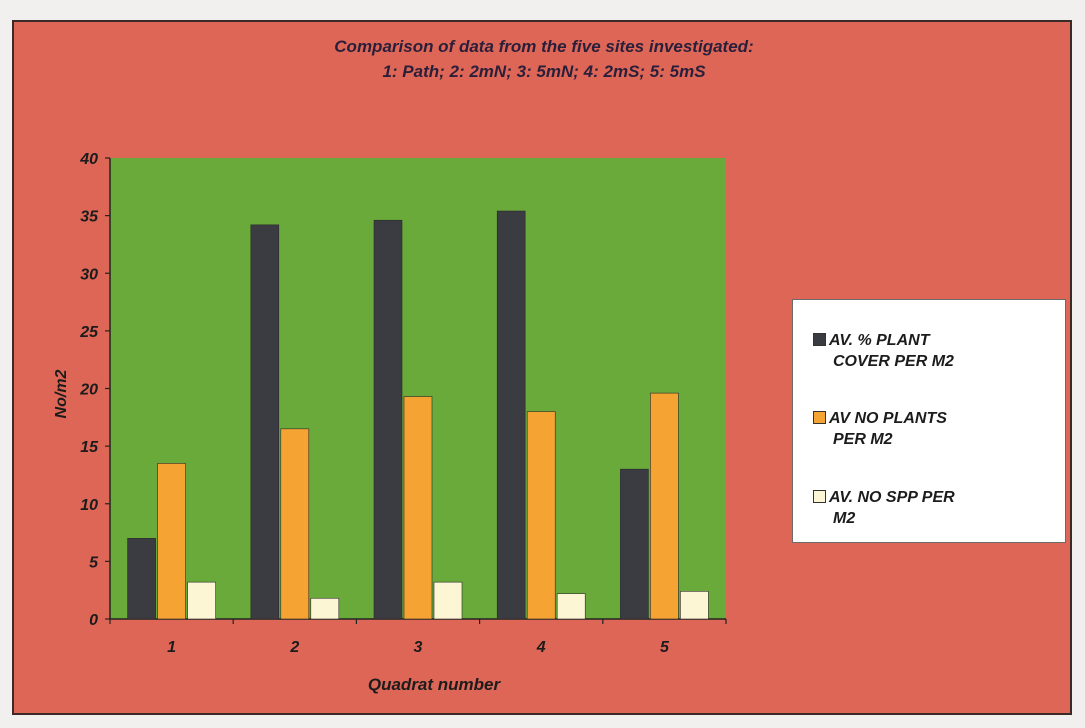  What do you see at coordinates (893, 361) in the screenshot?
I see `legend-label: COVER PER M2` at bounding box center [893, 361].